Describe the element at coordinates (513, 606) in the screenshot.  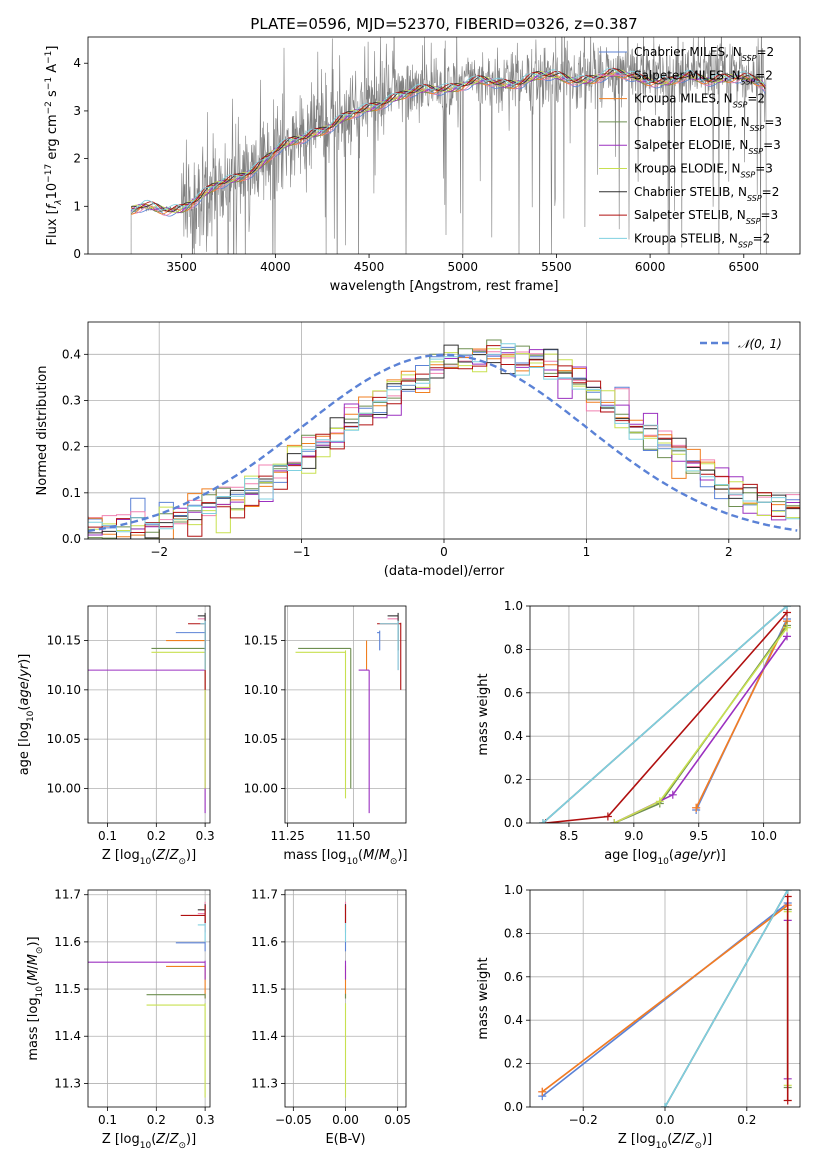
I see `y-tick-label: 1.0` at that location.